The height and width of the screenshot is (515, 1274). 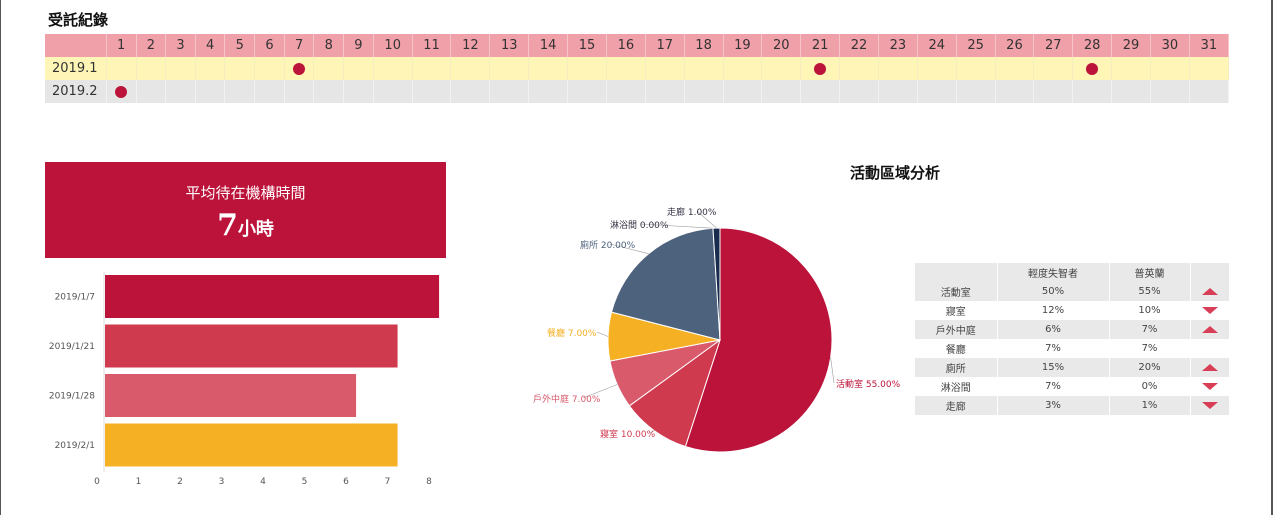 I want to click on calendar-day-header: 18, so click(x=704, y=45).